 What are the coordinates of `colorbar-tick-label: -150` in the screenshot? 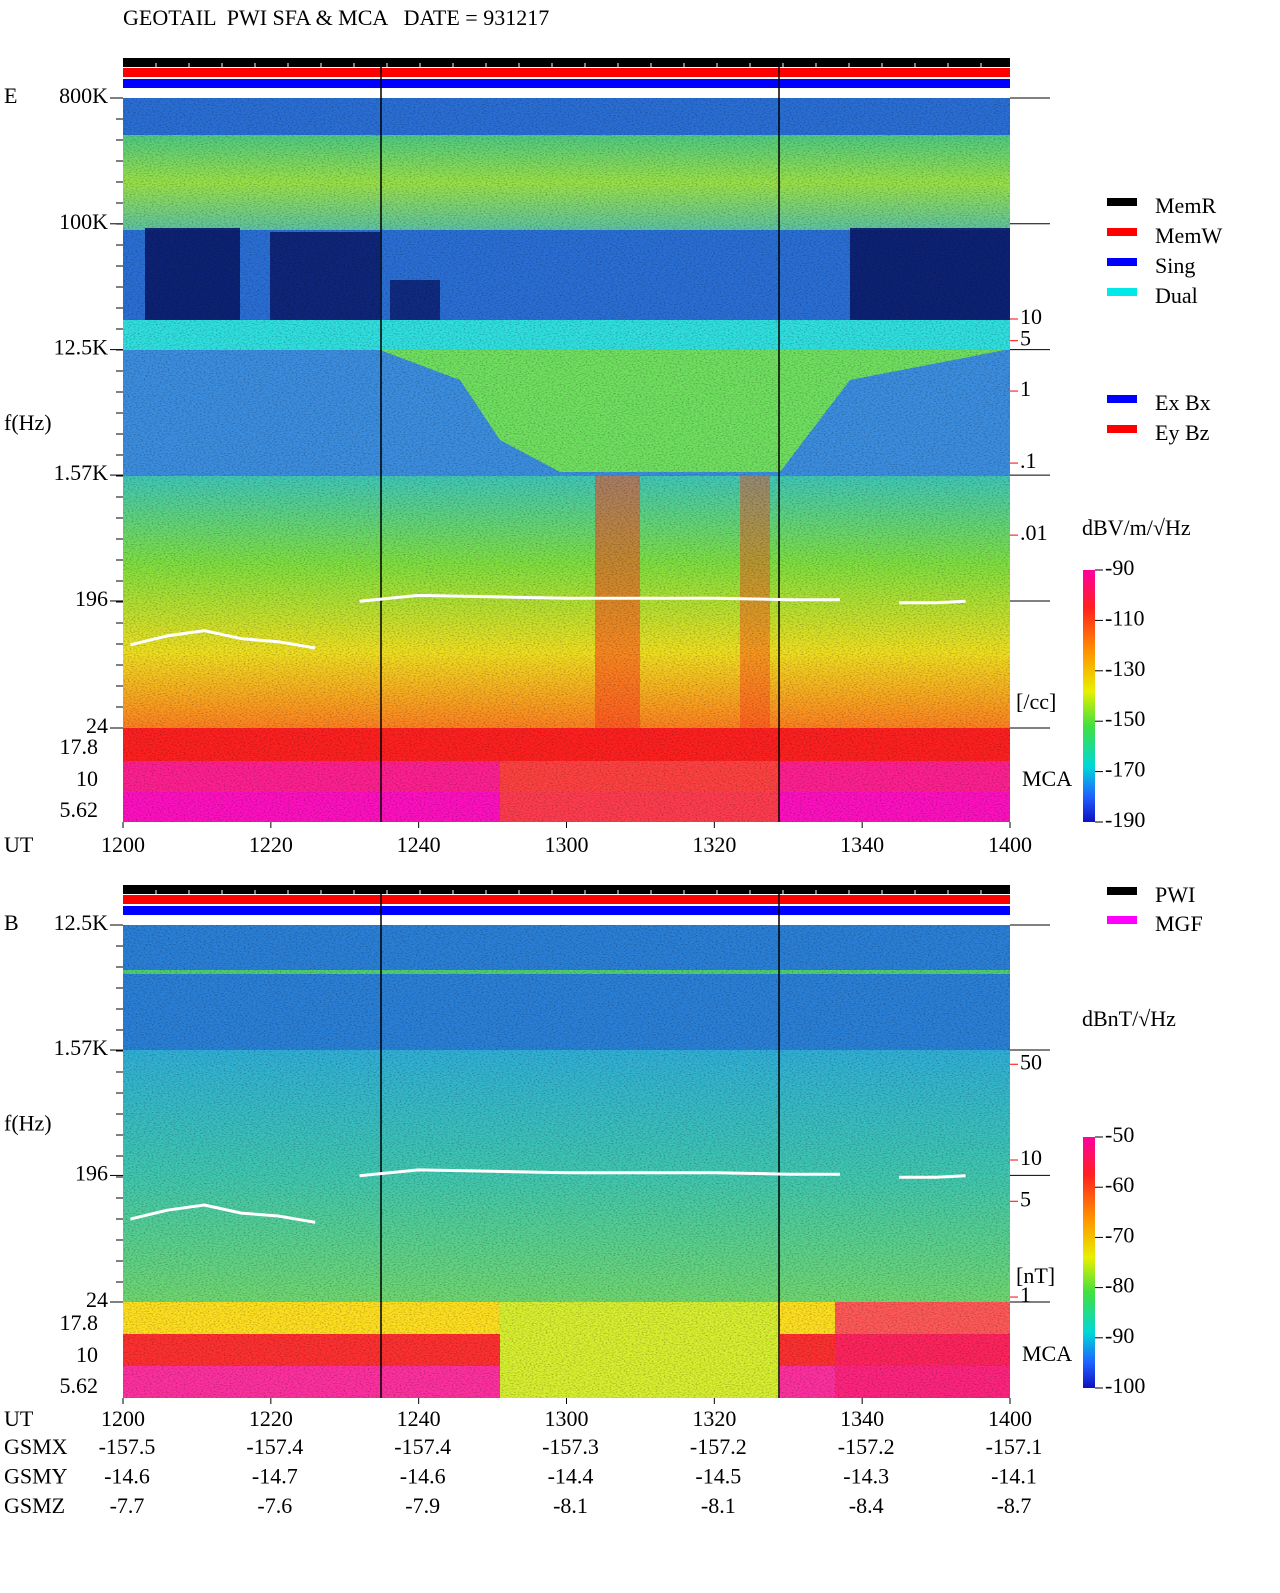 It's located at (1125, 718).